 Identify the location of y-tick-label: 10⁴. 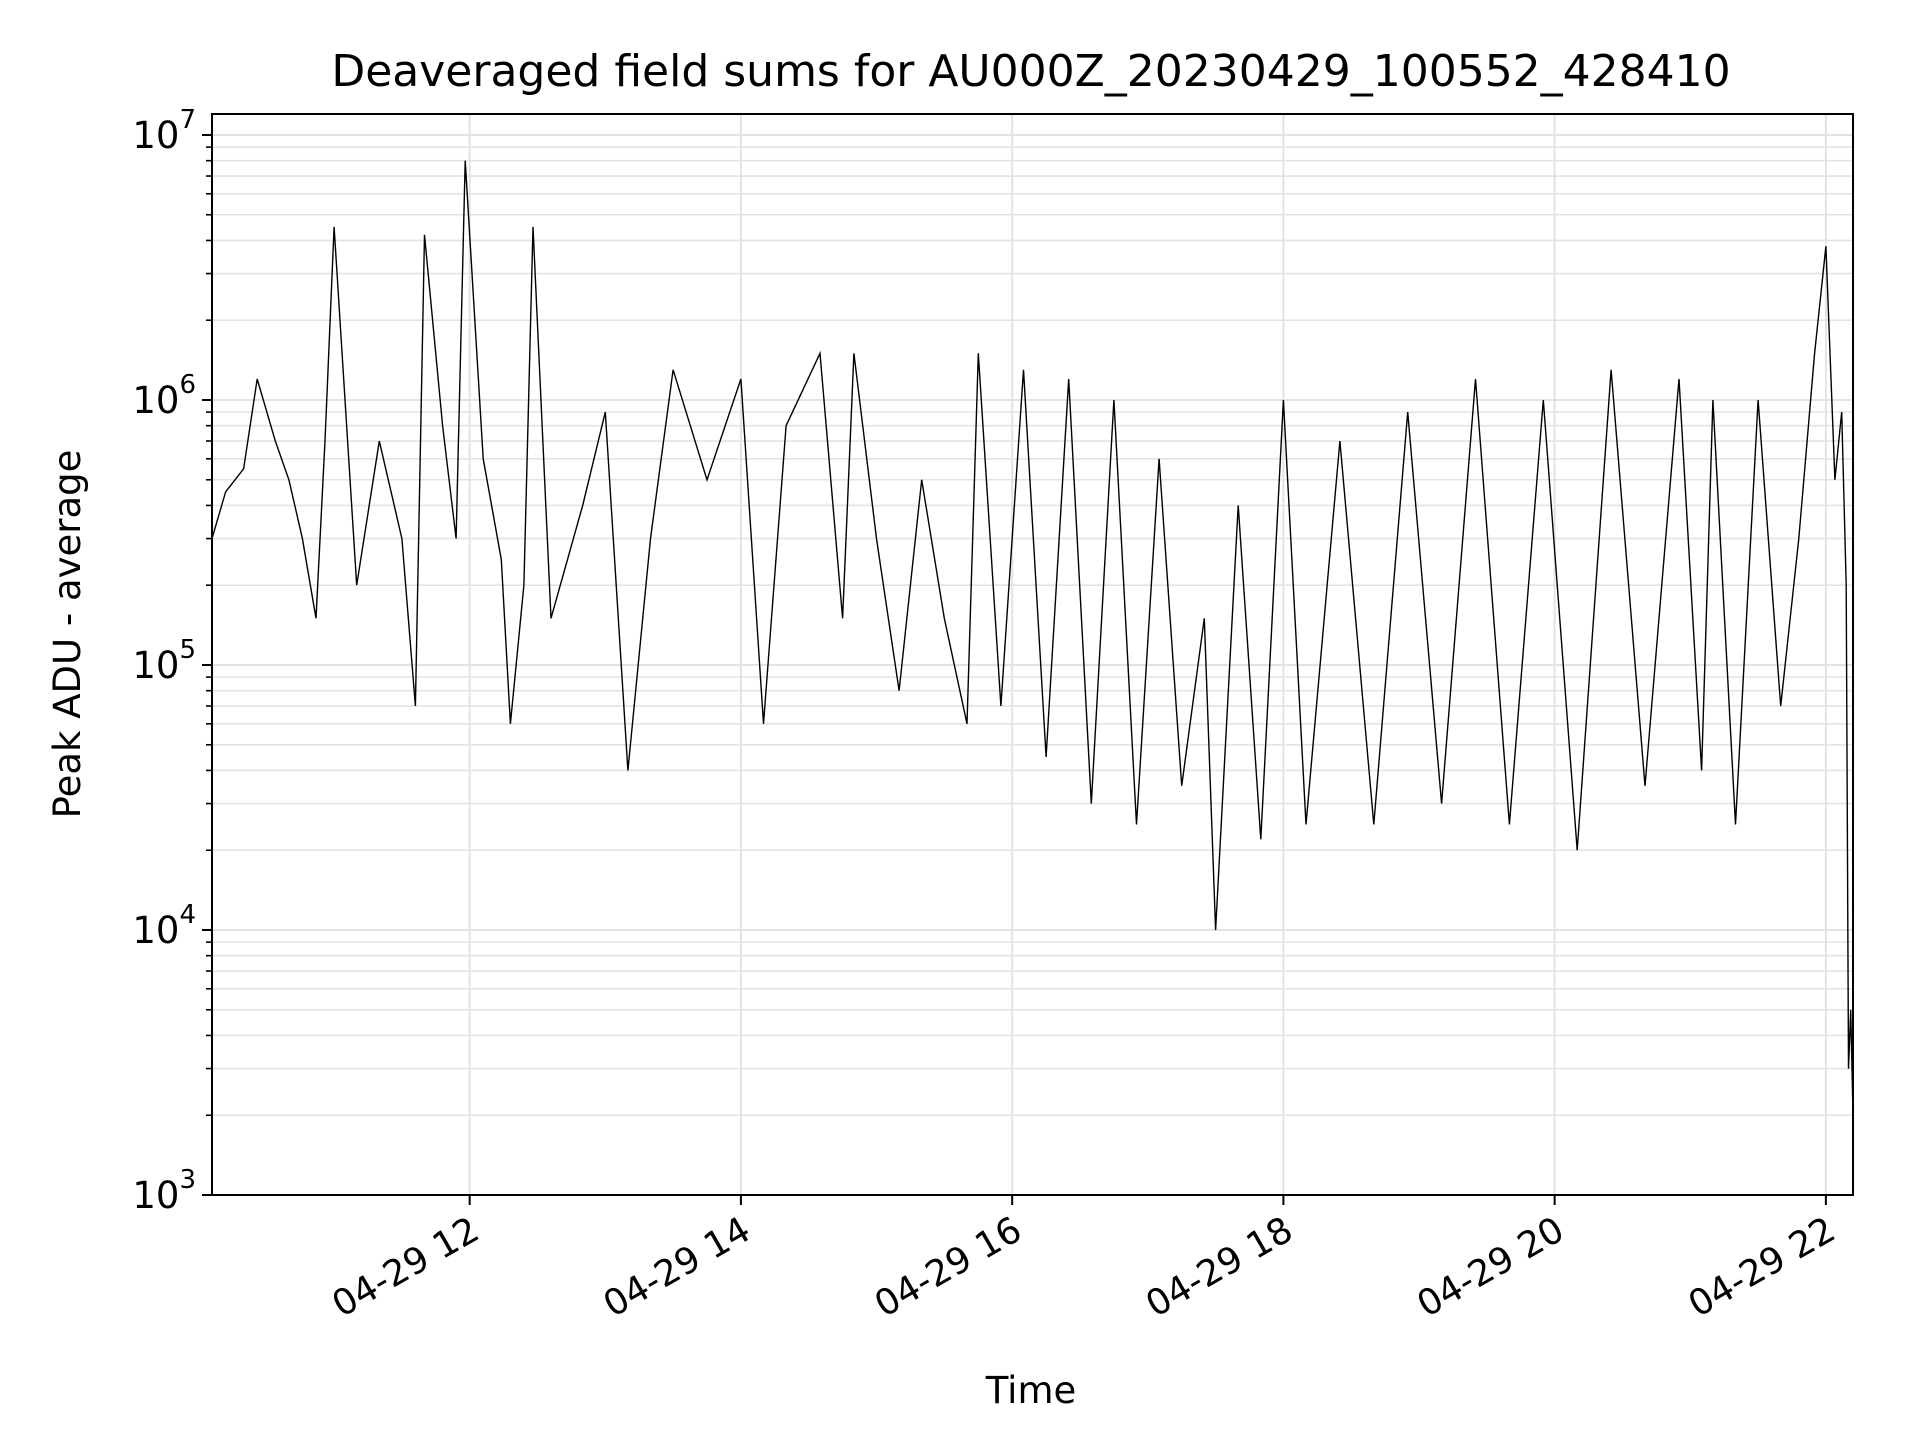
(164, 926).